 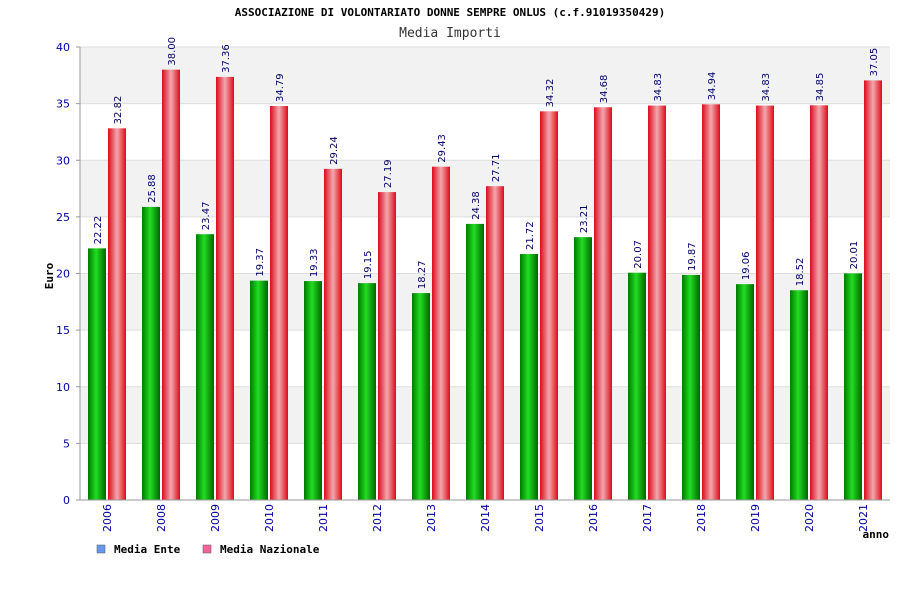 I want to click on value-label-media-nazionale: 34.32, so click(x=550, y=93).